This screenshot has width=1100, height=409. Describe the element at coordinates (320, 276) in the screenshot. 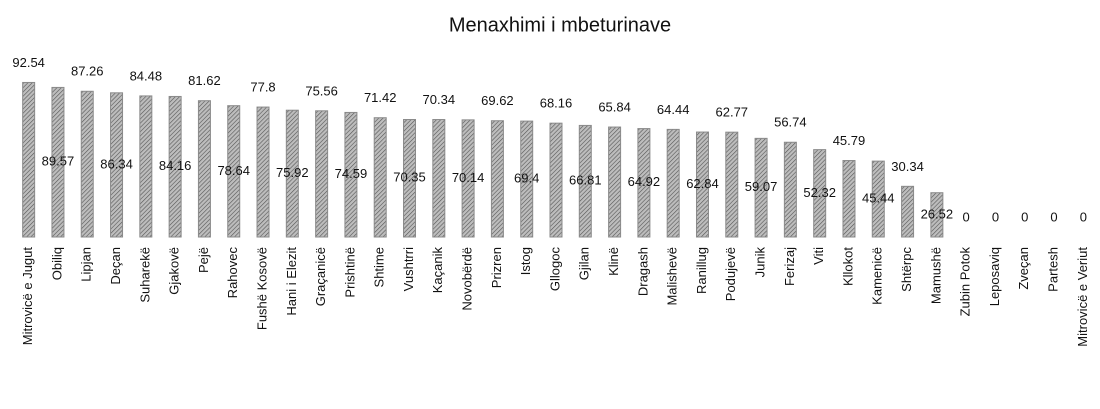

I see `x-tick-label: Graçanicë` at that location.